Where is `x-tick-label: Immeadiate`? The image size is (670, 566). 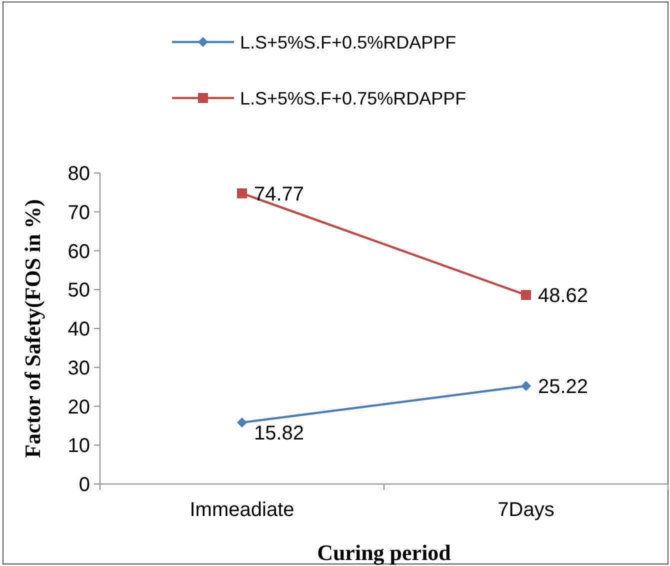 x-tick-label: Immeadiate is located at coordinates (242, 510).